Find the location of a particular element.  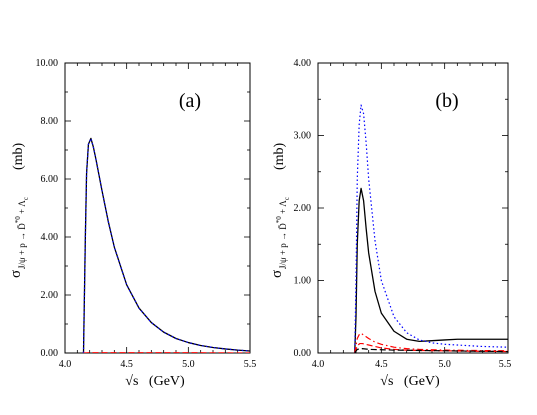

y-tick-label: 10.00 is located at coordinates (47, 63).